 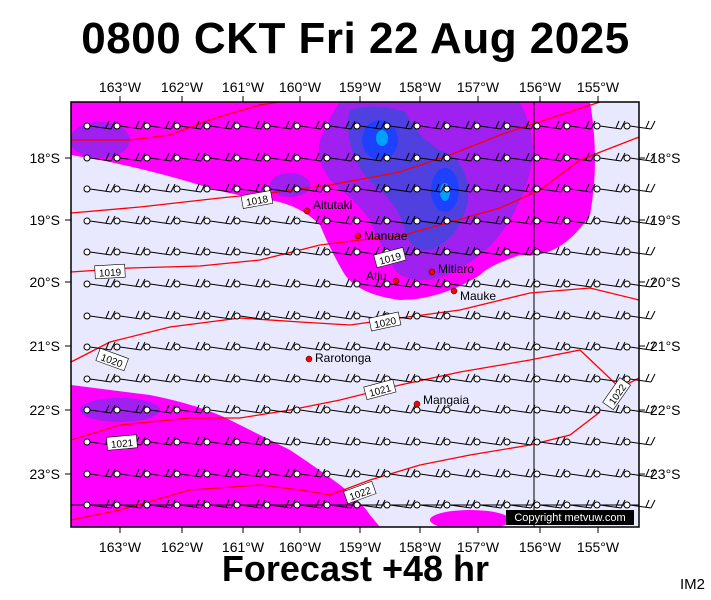 I want to click on lat-labels-left: 18°S 19°S 20°S 21°S 22°S 23°S, so click(x=44, y=316).